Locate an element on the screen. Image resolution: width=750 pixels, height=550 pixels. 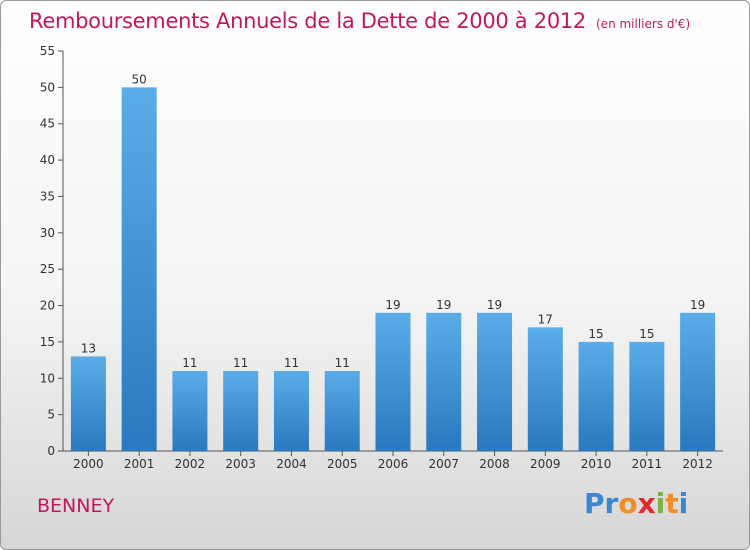
x-tick-label-2011: 2011 is located at coordinates (647, 464).